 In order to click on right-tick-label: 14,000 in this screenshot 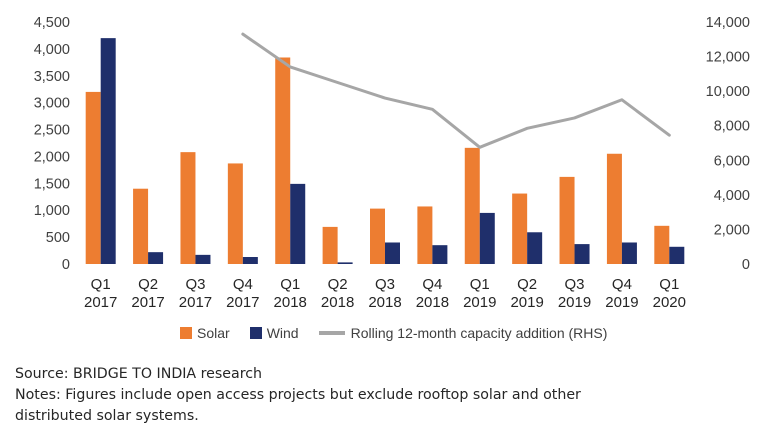, I will do `click(728, 23)`.